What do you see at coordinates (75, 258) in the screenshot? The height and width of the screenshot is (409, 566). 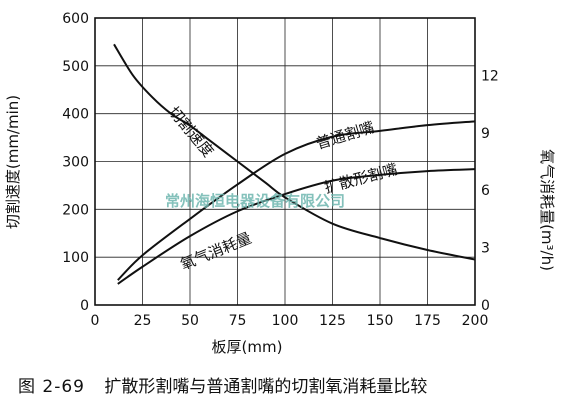 I see `y-left-tick-label: 100` at bounding box center [75, 258].